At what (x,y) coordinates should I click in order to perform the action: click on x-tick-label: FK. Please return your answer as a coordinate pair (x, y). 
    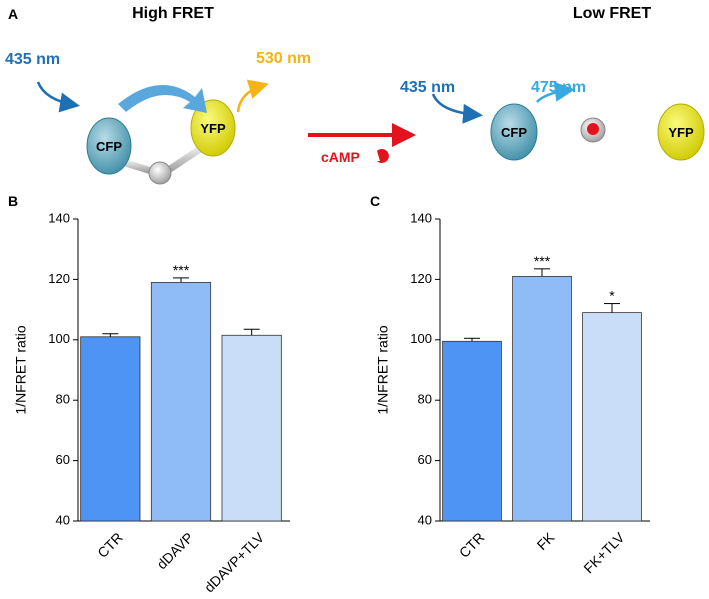
    Looking at the image, I should click on (546, 541).